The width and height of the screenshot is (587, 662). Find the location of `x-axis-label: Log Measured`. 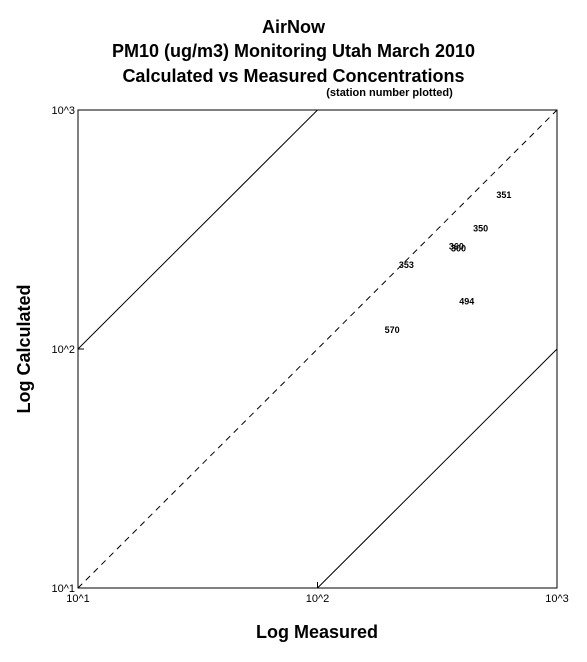

x-axis-label: Log Measured is located at coordinates (317, 632).